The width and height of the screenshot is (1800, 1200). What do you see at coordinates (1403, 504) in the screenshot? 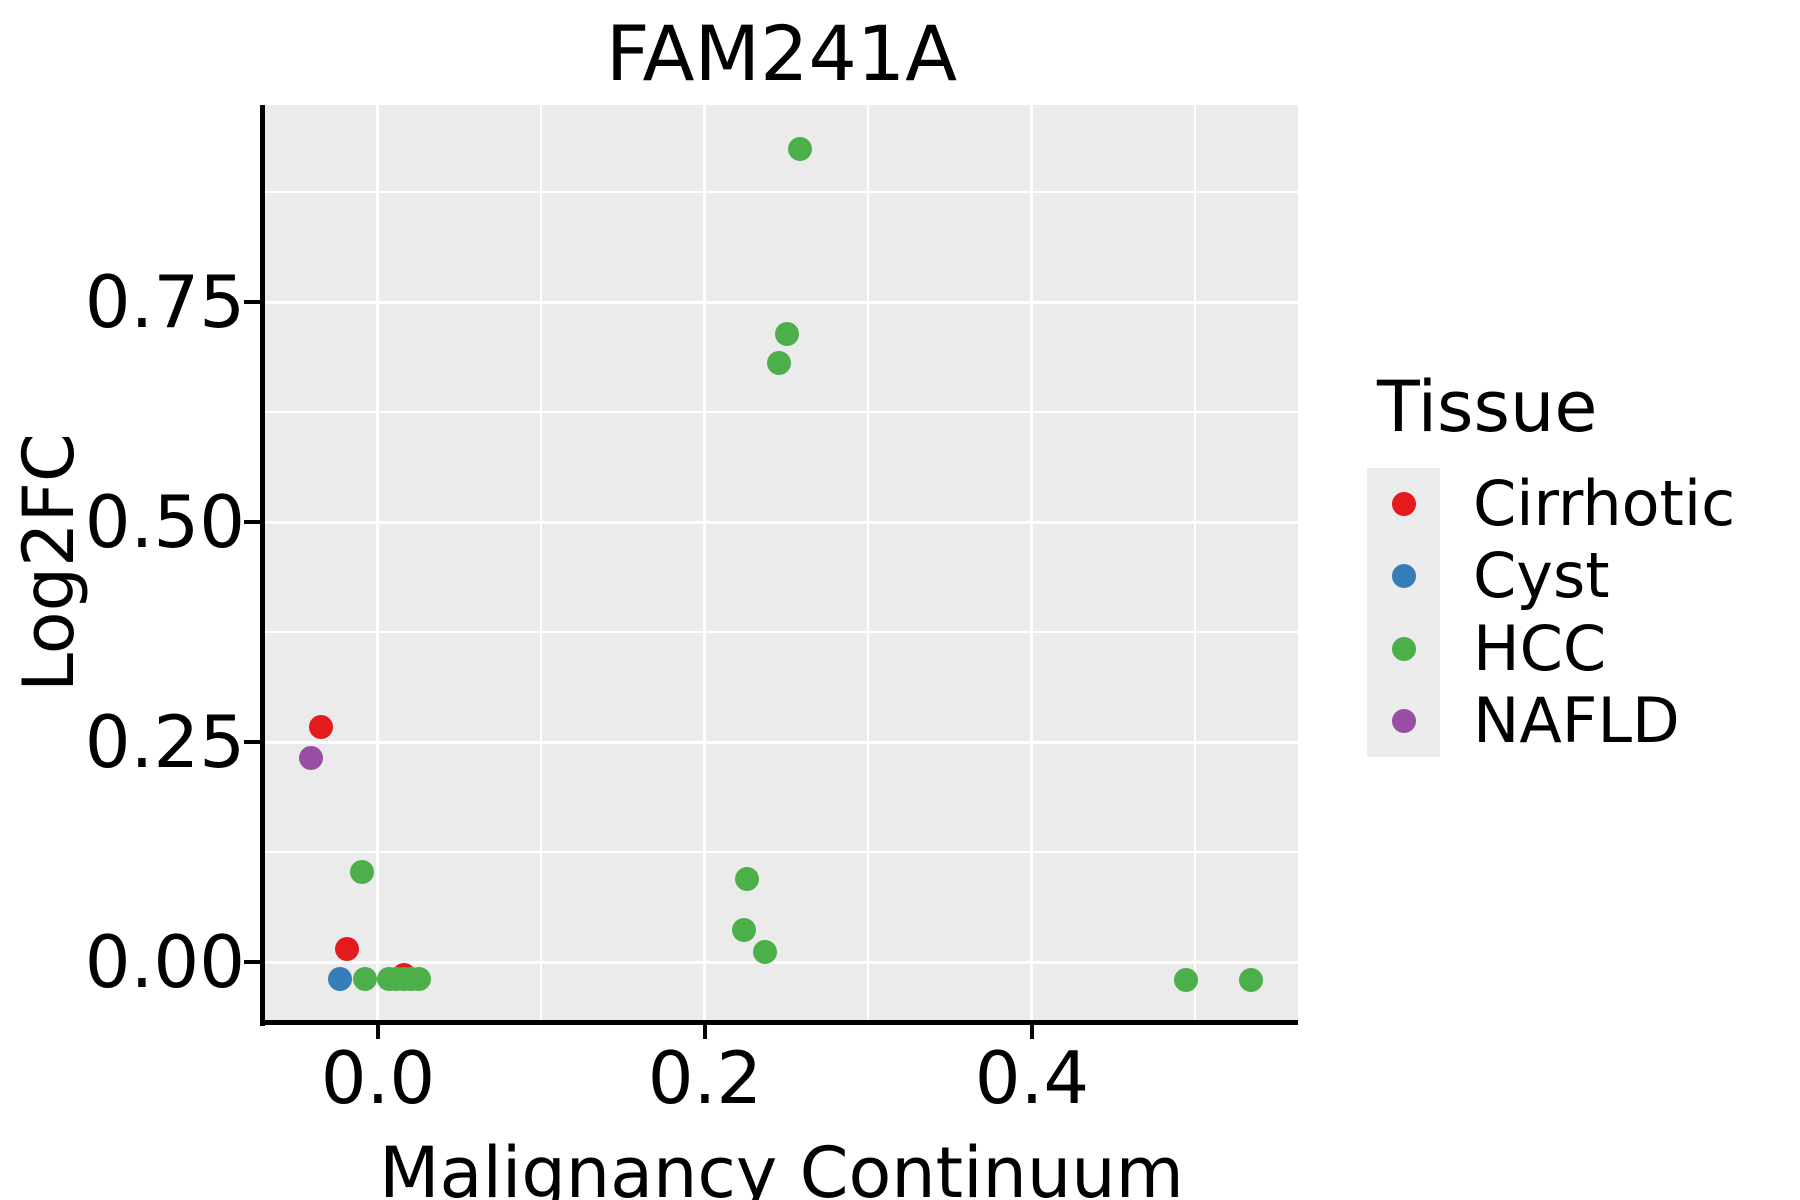
I see `legend-dot-Cirrhotic` at bounding box center [1403, 504].